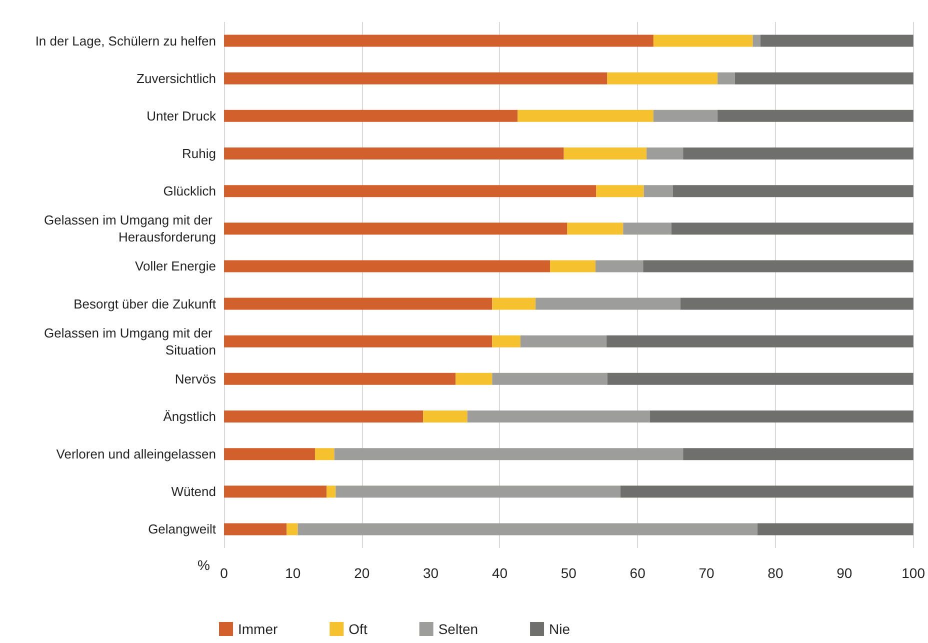  Describe the element at coordinates (224, 573) in the screenshot. I see `x-tick-label: 0` at that location.